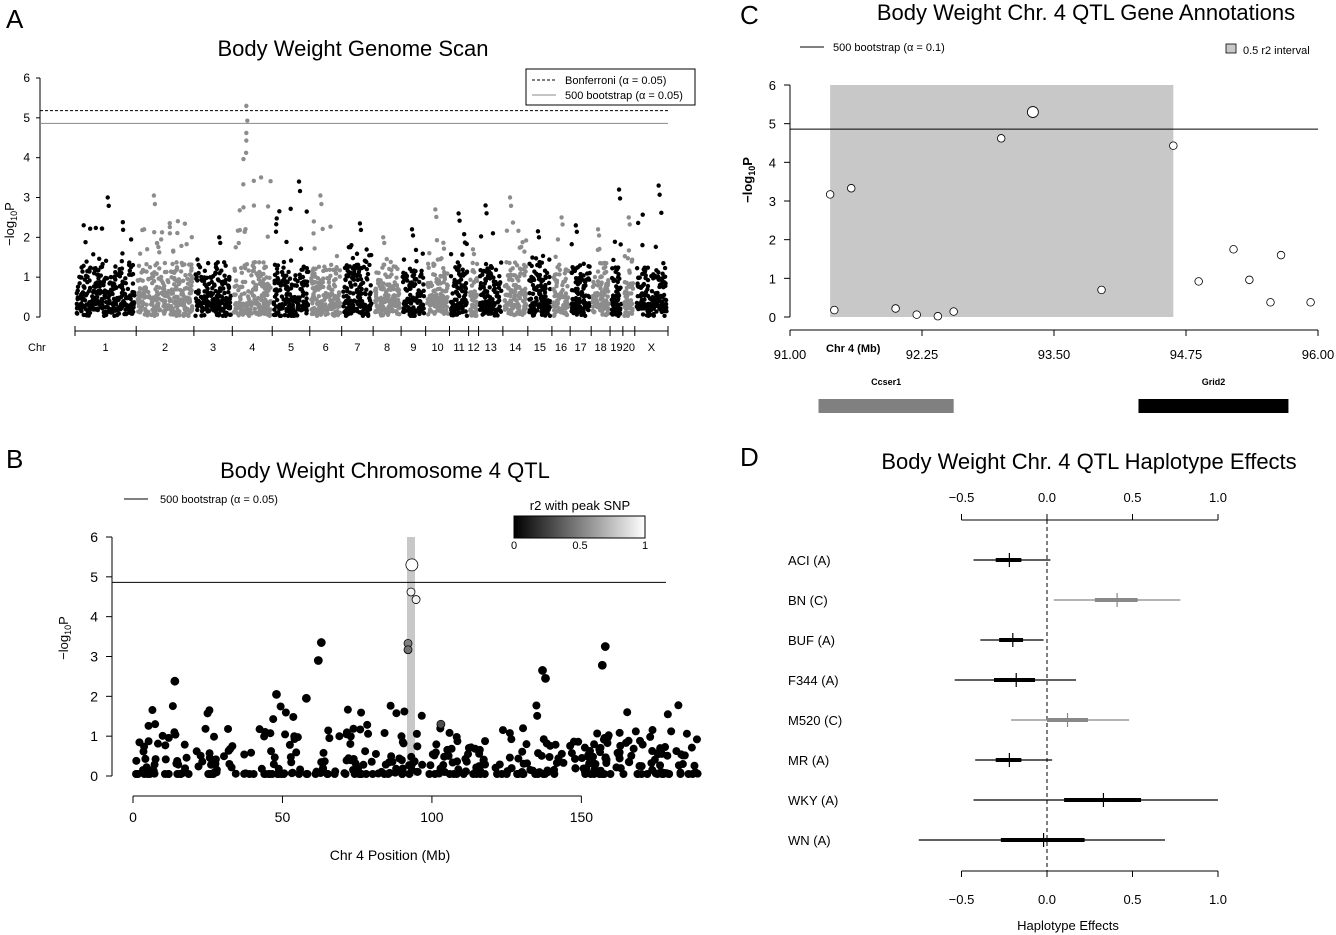 The image size is (1336, 935). What do you see at coordinates (853, 349) in the screenshot?
I see `panel-c-xlabel: Chr 4 (Mb)` at bounding box center [853, 349].